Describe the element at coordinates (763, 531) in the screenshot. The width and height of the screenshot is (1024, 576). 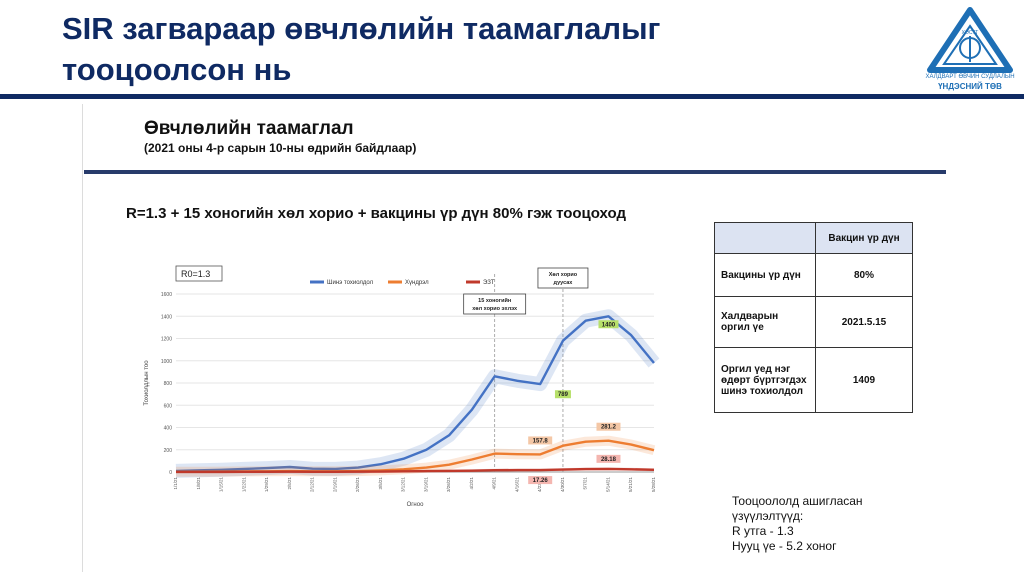
I see `assumption-line: R утга - 1.3` at that location.